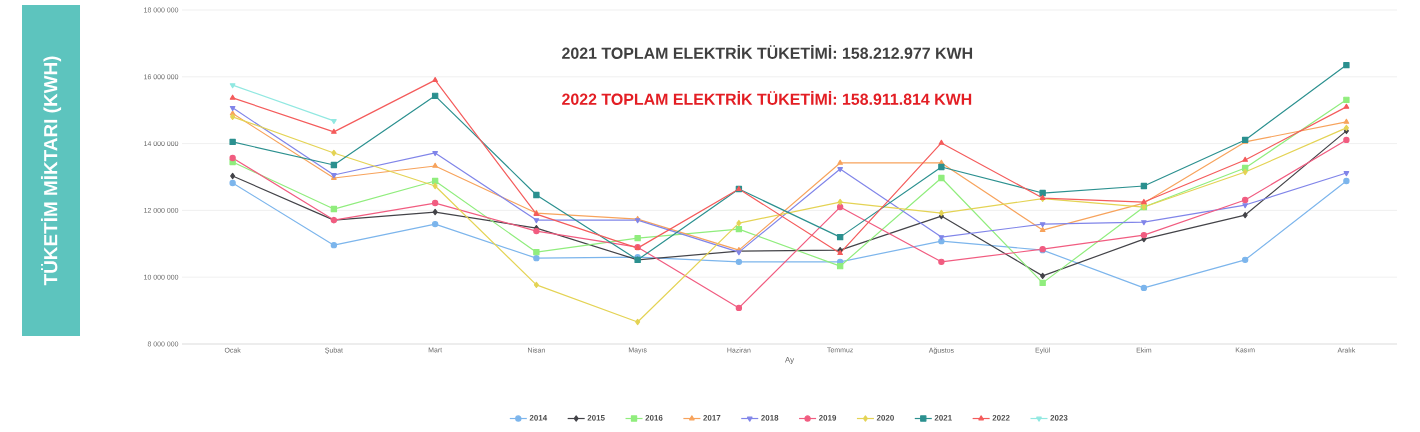 Image resolution: width=1420 pixels, height=432 pixels. What do you see at coordinates (51, 171) in the screenshot?
I see `y-axis-title: TÜKETİM MİKTARI (KWH)` at bounding box center [51, 171].